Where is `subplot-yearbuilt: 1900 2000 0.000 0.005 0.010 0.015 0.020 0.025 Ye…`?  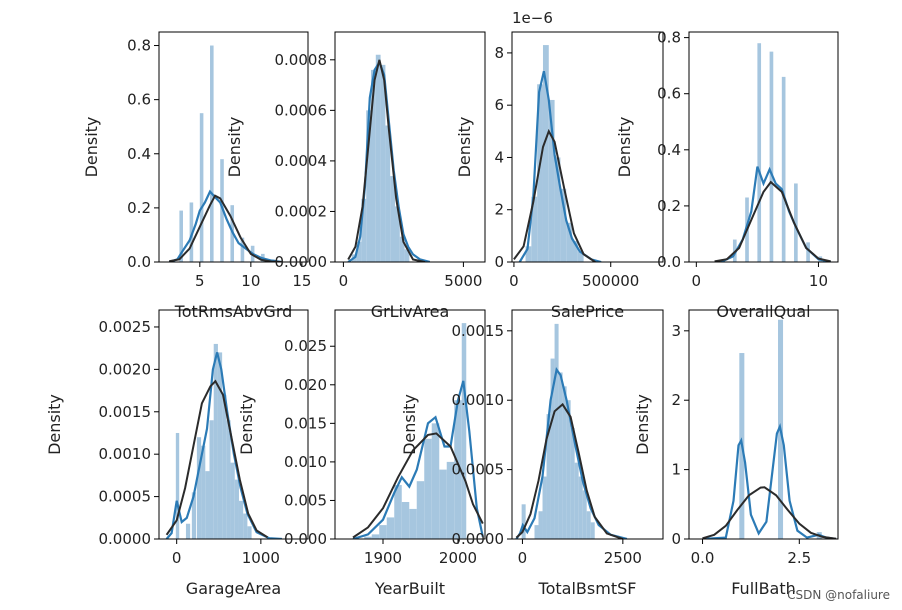
subplot-yearbuilt: 1900 2000 0.000 0.005 0.010 0.015 0.020 0.025 Ye… is located at coordinates (361, 453).